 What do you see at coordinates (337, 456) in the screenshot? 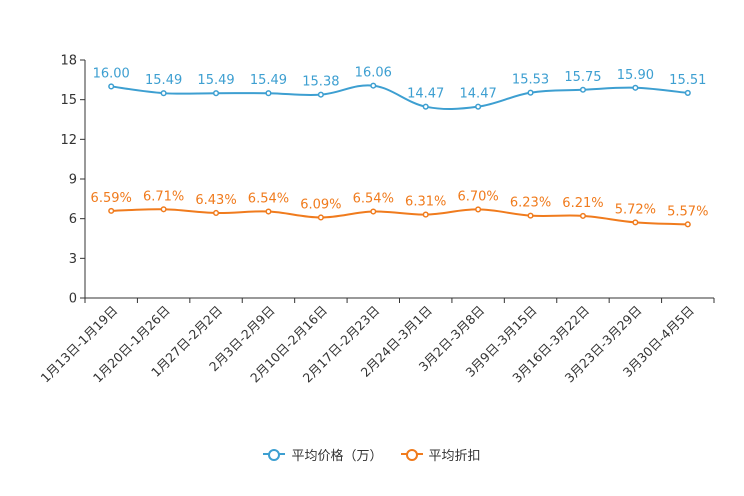
I see `legend-label-price: 平均价格（万）` at bounding box center [337, 456].